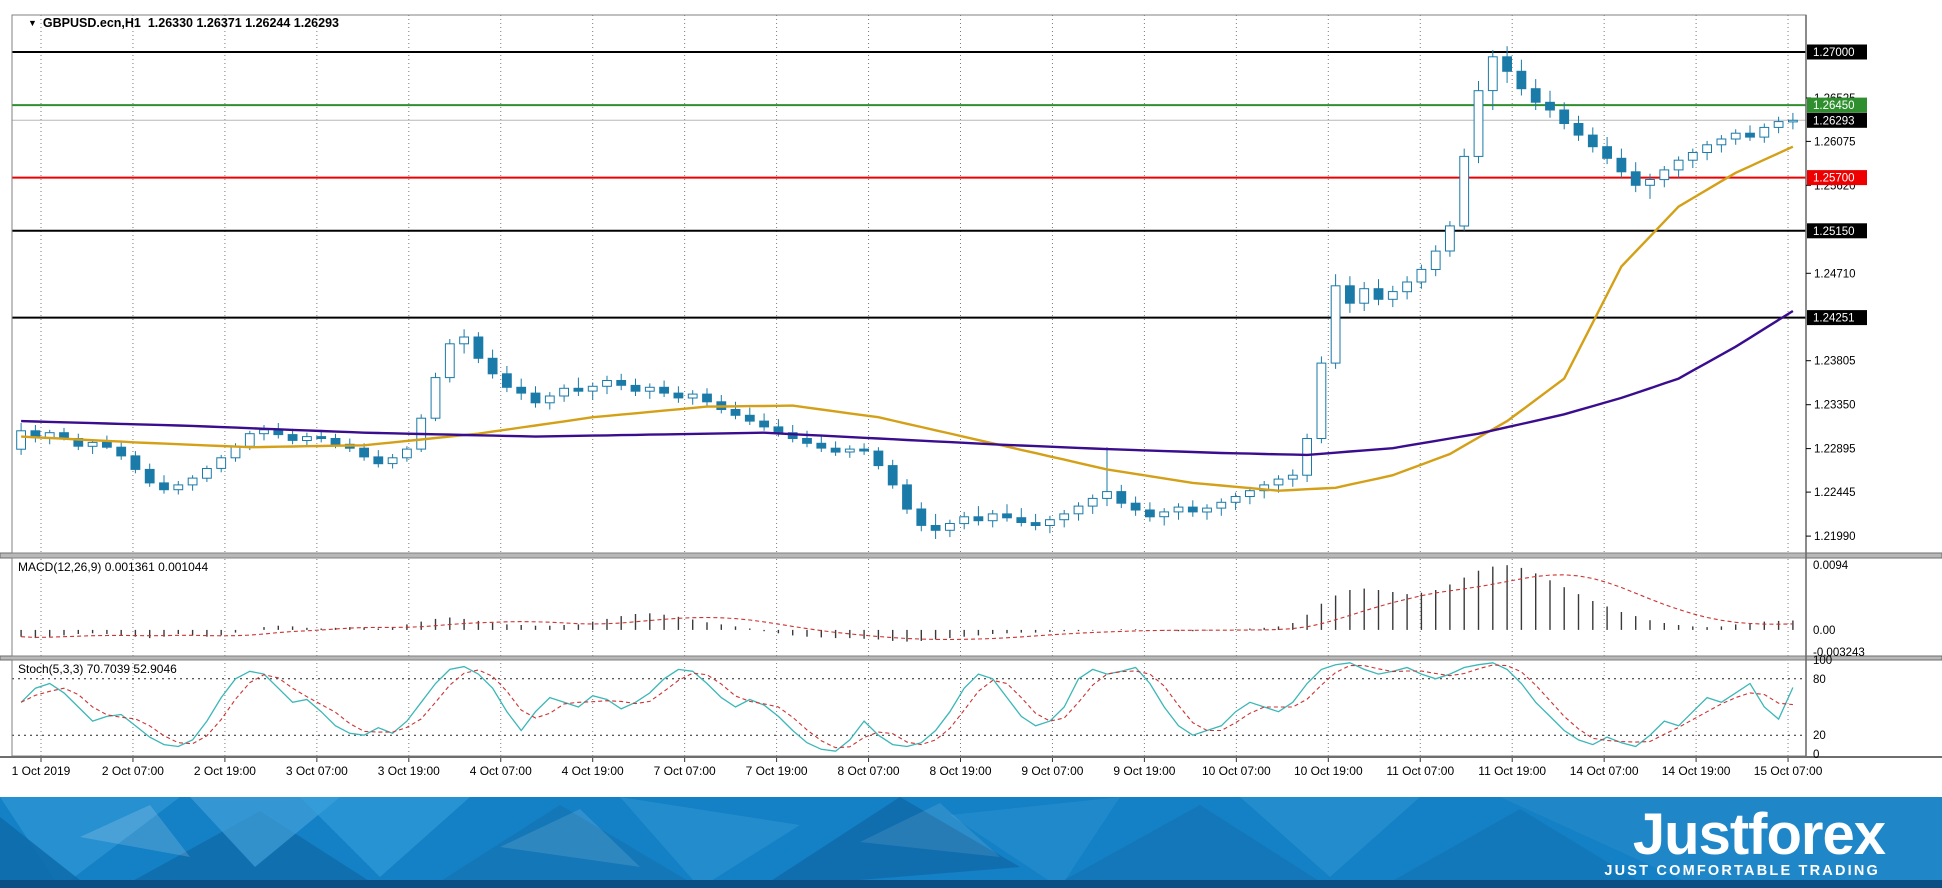 The width and height of the screenshot is (1942, 888). Describe the element at coordinates (1824, 631) in the screenshot. I see `svg-text: 0.00` at that location.